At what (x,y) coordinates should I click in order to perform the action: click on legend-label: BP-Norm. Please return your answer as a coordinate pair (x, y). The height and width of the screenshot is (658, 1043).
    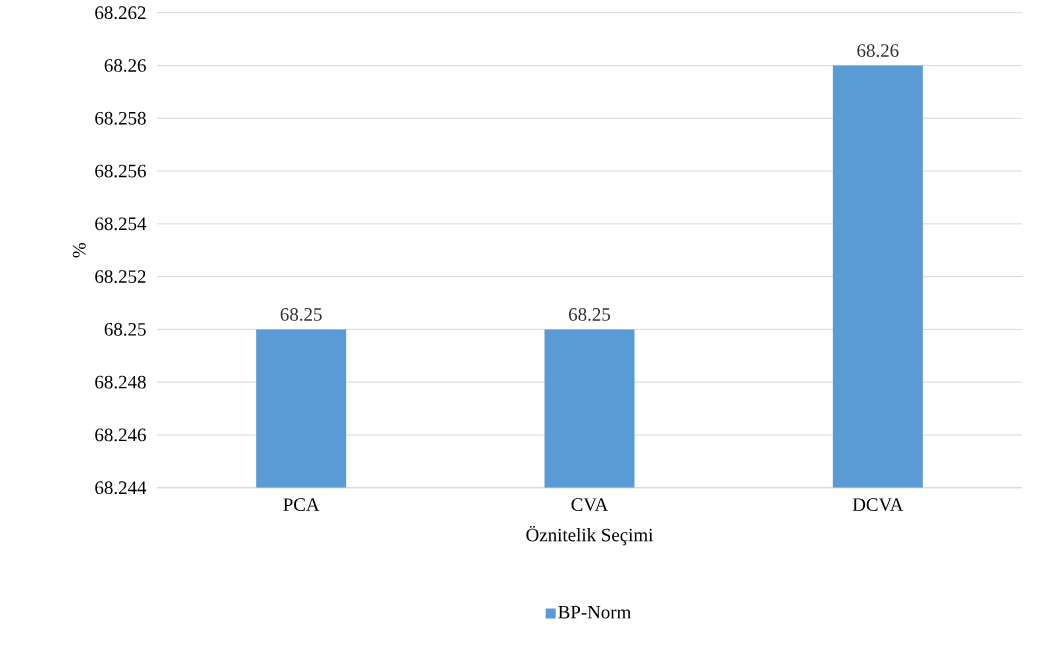
    Looking at the image, I should click on (595, 612).